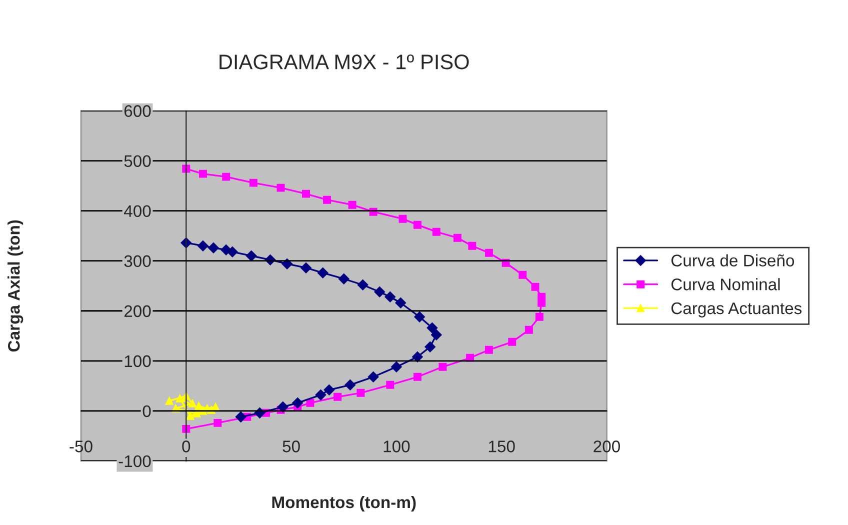 The width and height of the screenshot is (848, 525). What do you see at coordinates (134, 461) in the screenshot?
I see `y-tick-label: -100` at bounding box center [134, 461].